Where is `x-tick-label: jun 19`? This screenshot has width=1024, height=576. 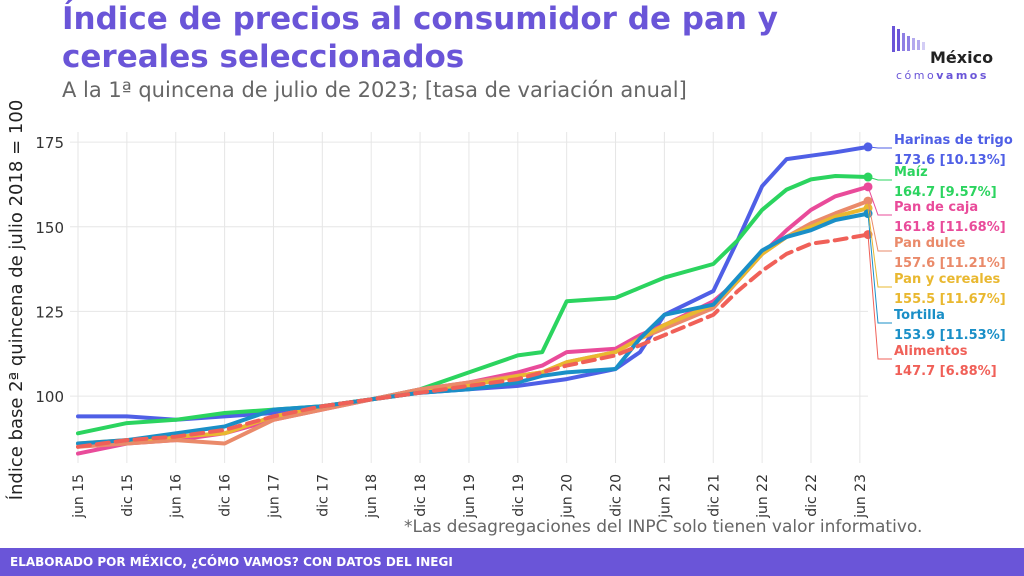 x-tick-label: jun 19 is located at coordinates (470, 496).